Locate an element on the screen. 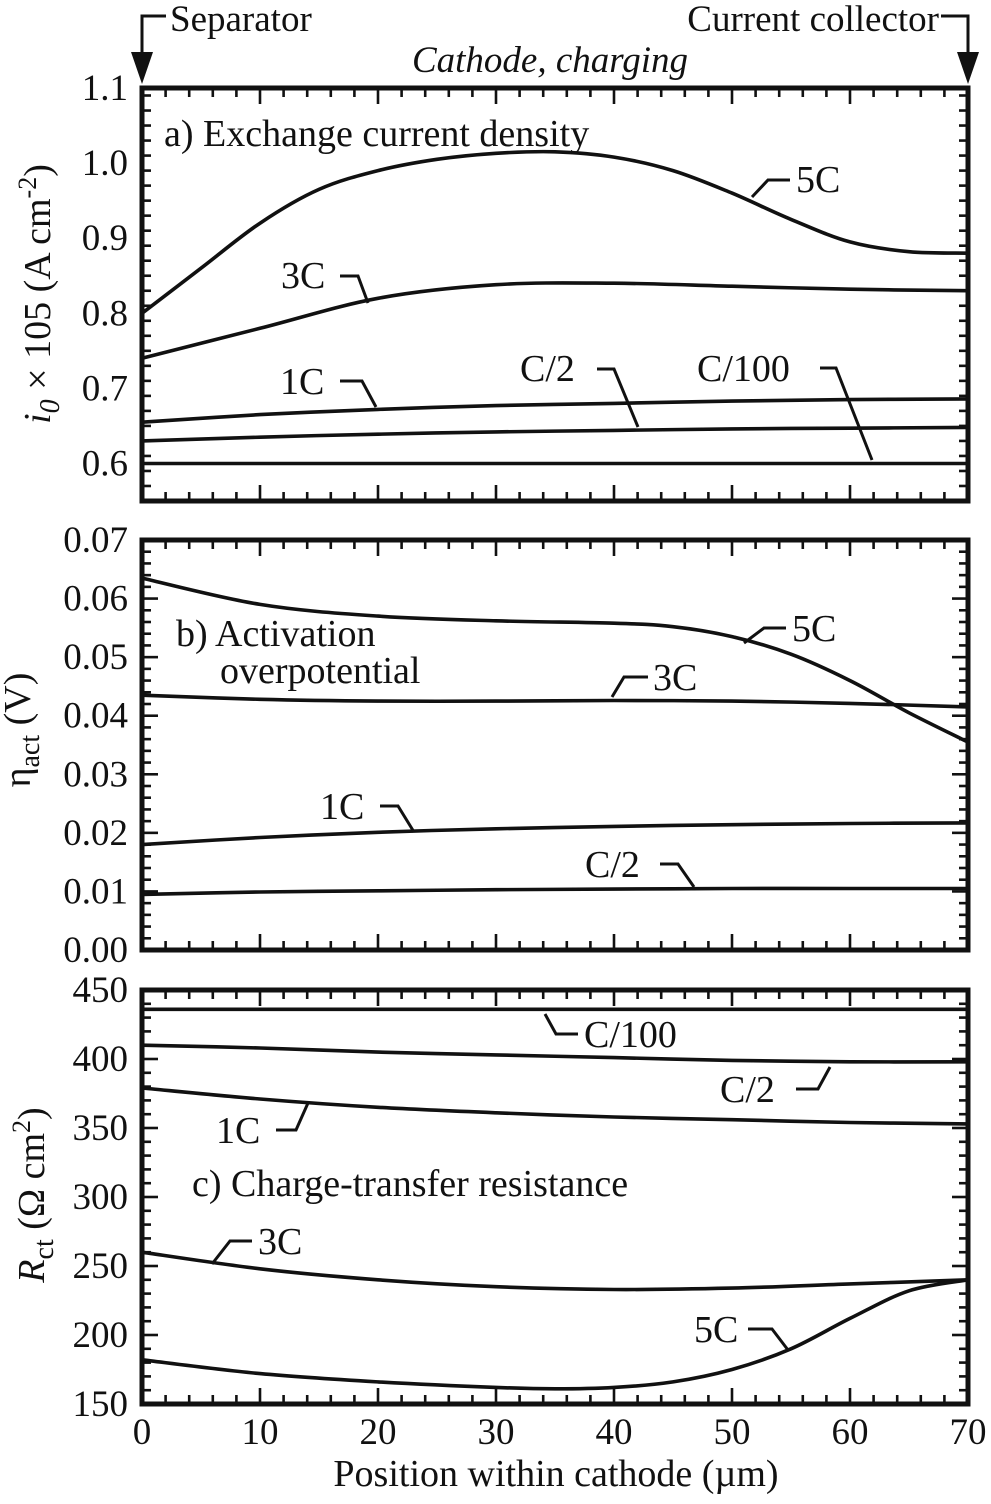 Image resolution: width=991 pixels, height=1504 pixels. panel-b-curve-5C is located at coordinates (555, 660).